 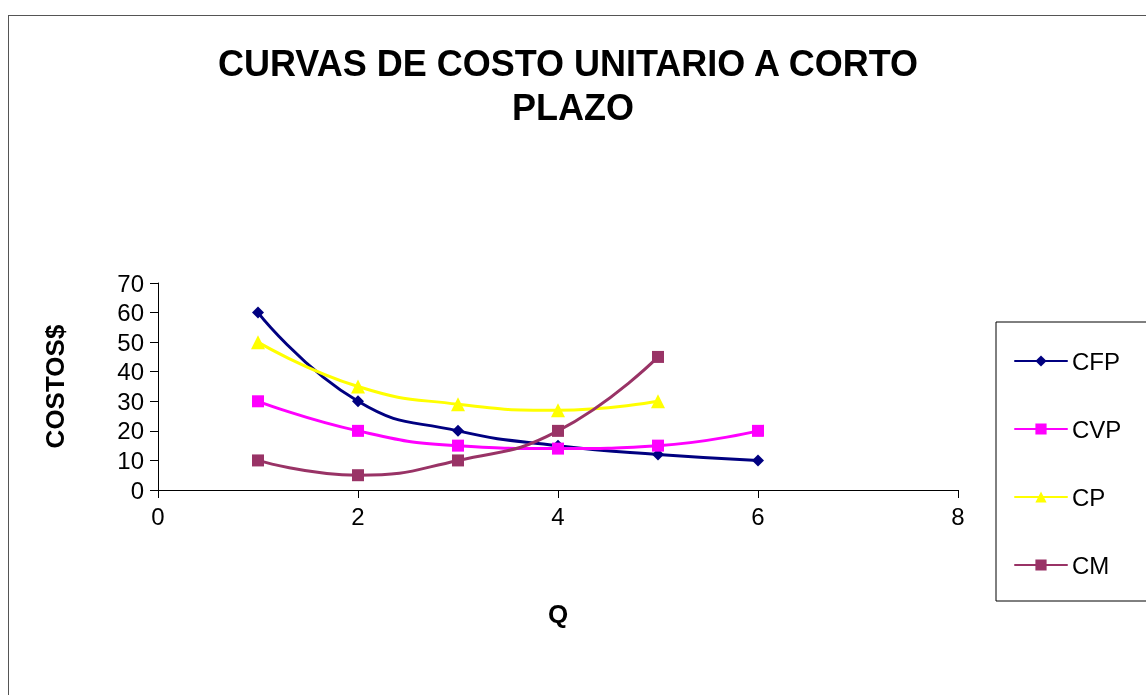 I want to click on y-tick-label: 0, so click(x=137, y=490).